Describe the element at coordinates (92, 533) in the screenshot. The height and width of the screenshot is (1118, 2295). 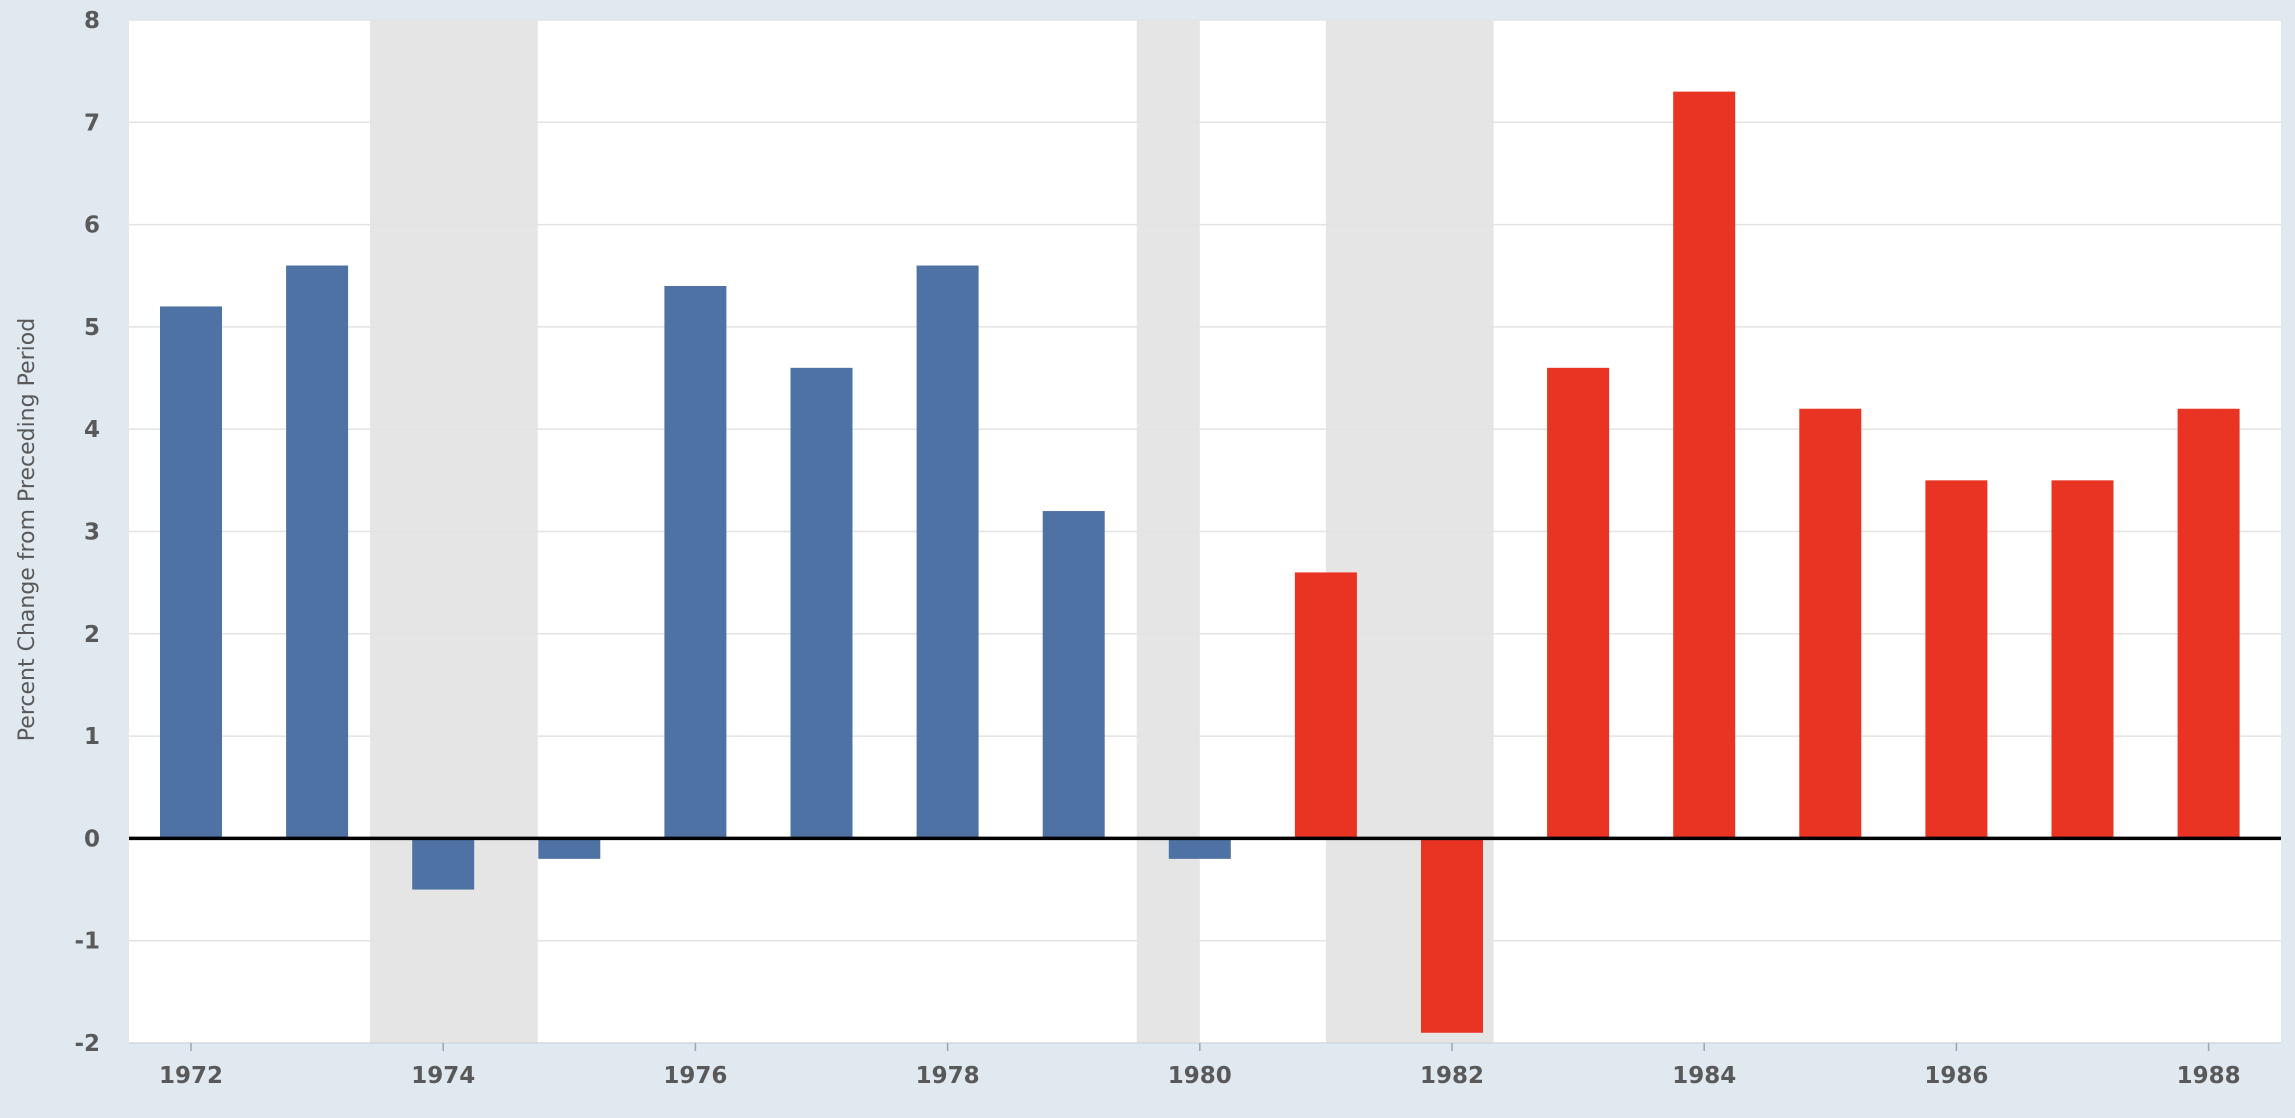
I see `y-tick-label: 3` at that location.